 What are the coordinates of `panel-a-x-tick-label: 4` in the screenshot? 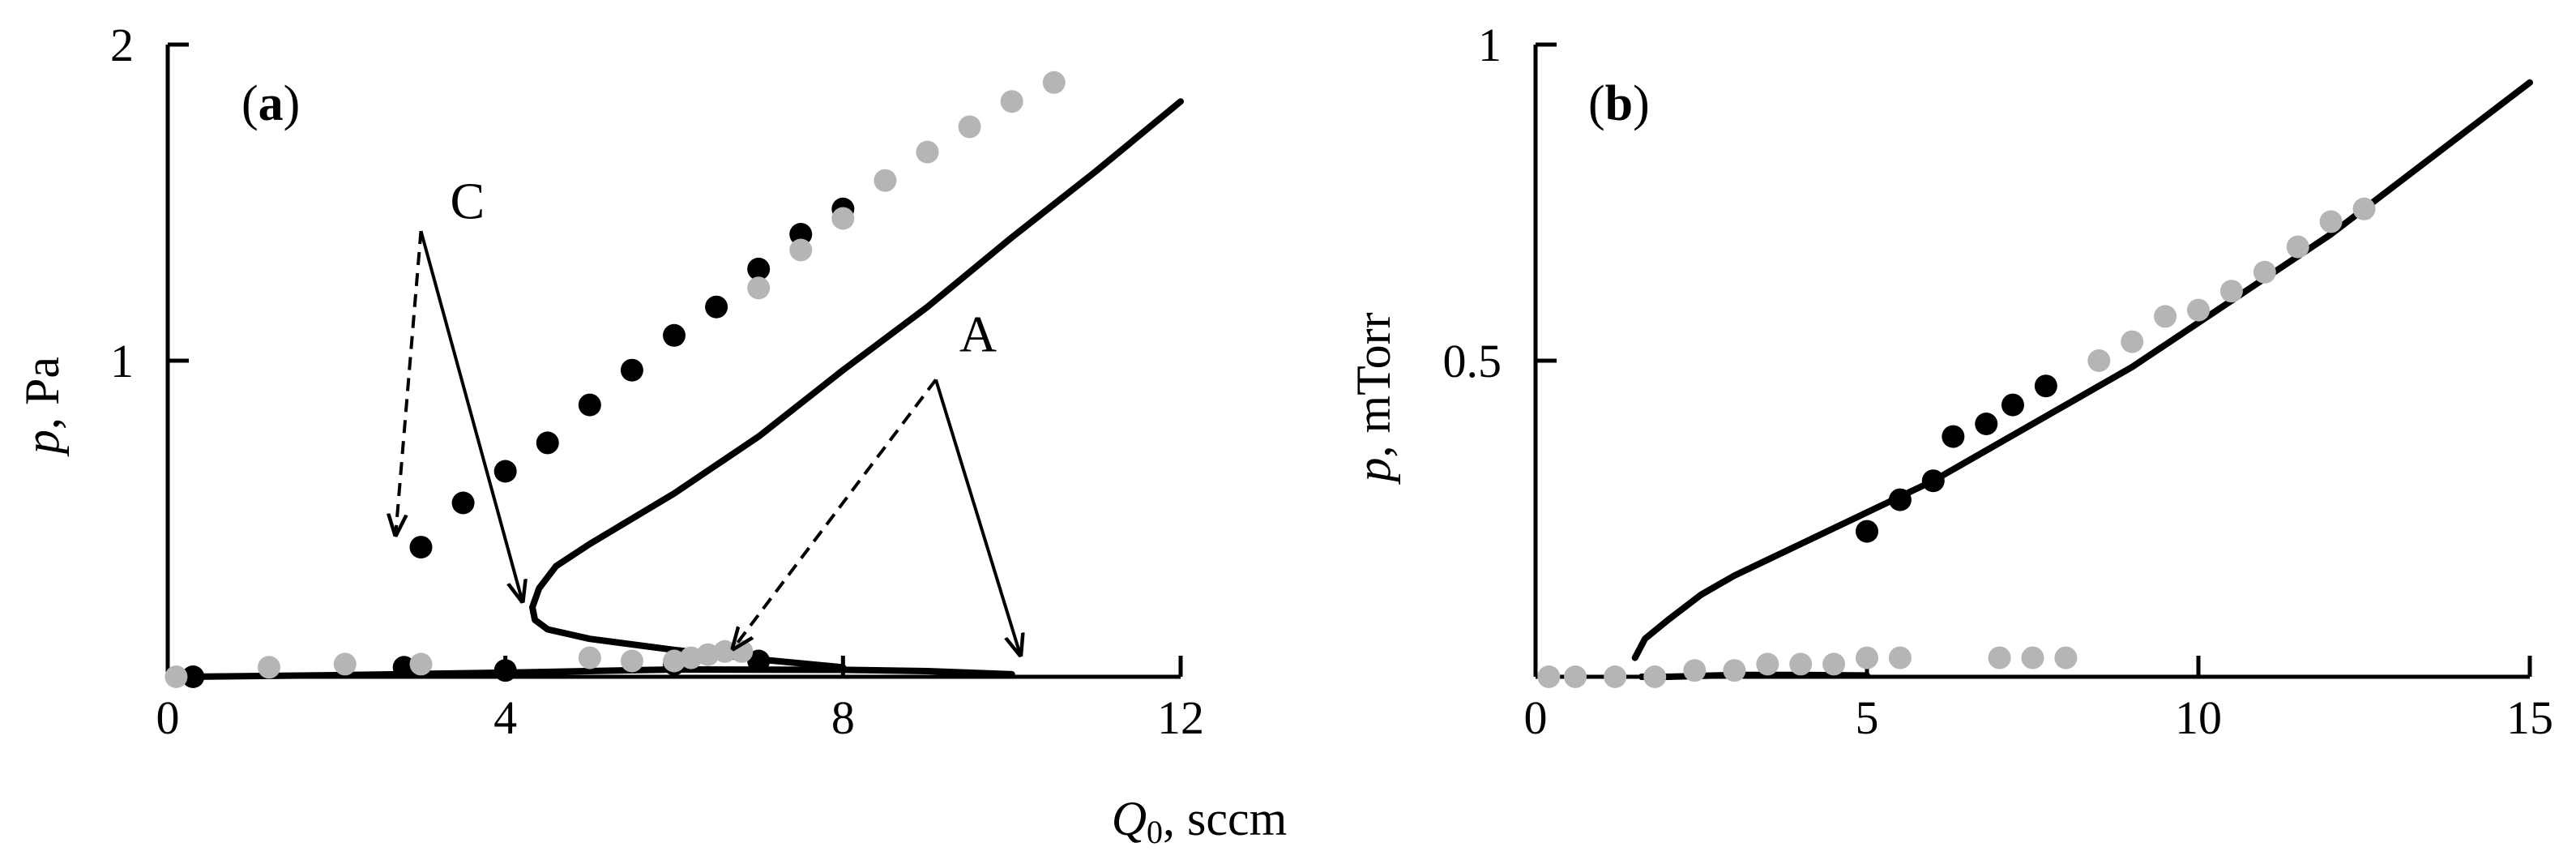 It's located at (505, 717).